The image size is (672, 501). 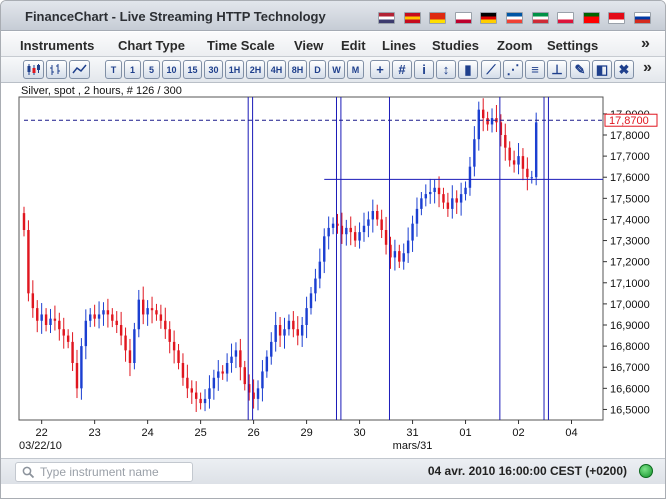 I want to click on x-date-start-label: 03/22/10, so click(x=40, y=446).